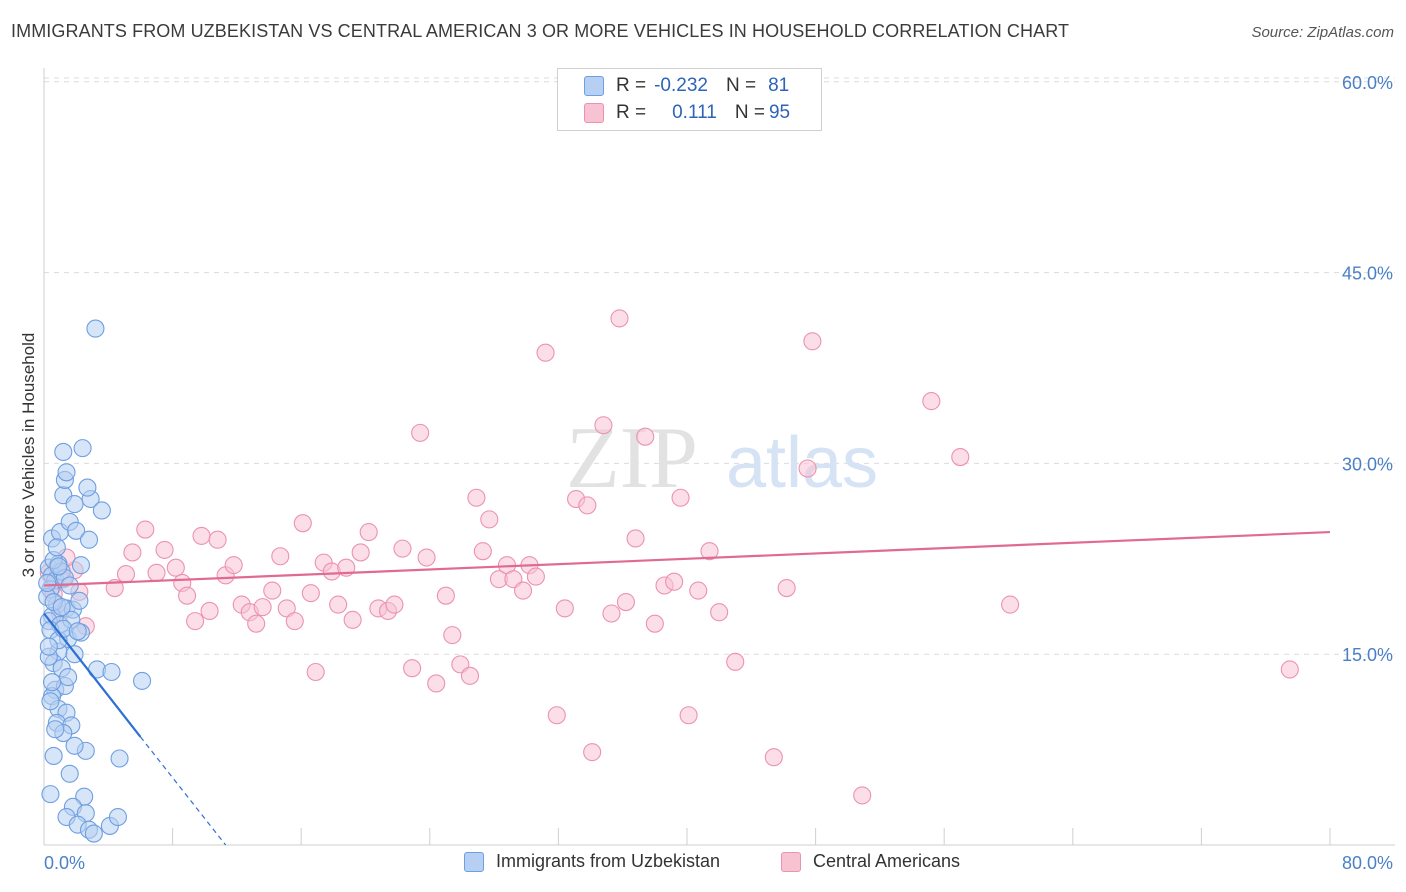  I want to click on series-legend-uzbekistan: Immigrants from Uzbekistan, so click(592, 861).